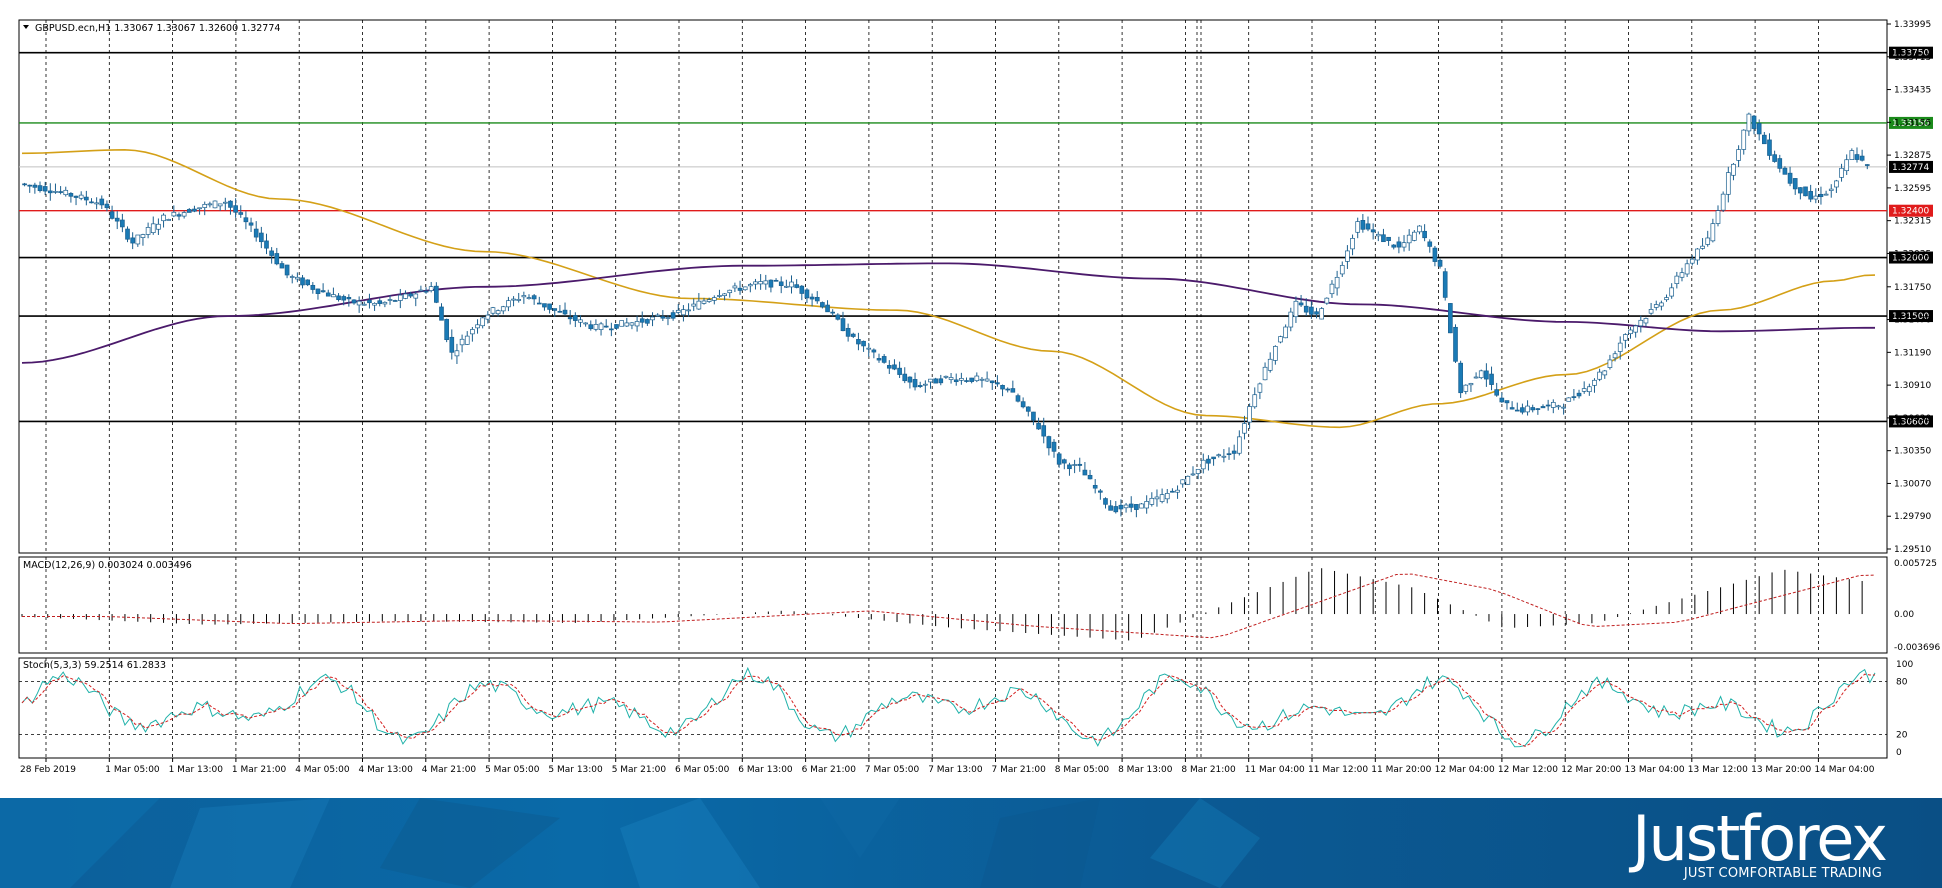  I want to click on macd-title: MACD(12,26,9) 0.003024 0.003496, so click(107, 565).